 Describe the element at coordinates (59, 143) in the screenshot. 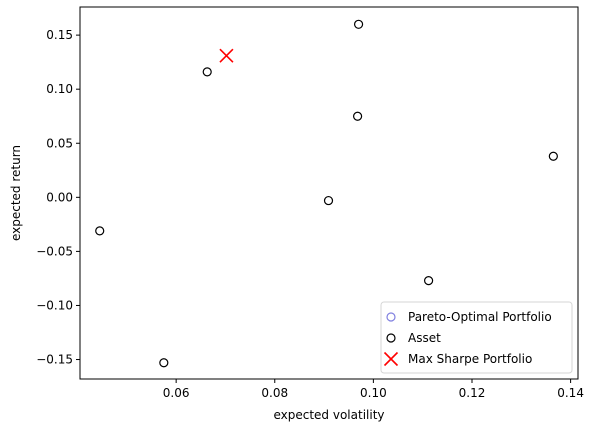

I see `y-tick-label: 0.05` at that location.